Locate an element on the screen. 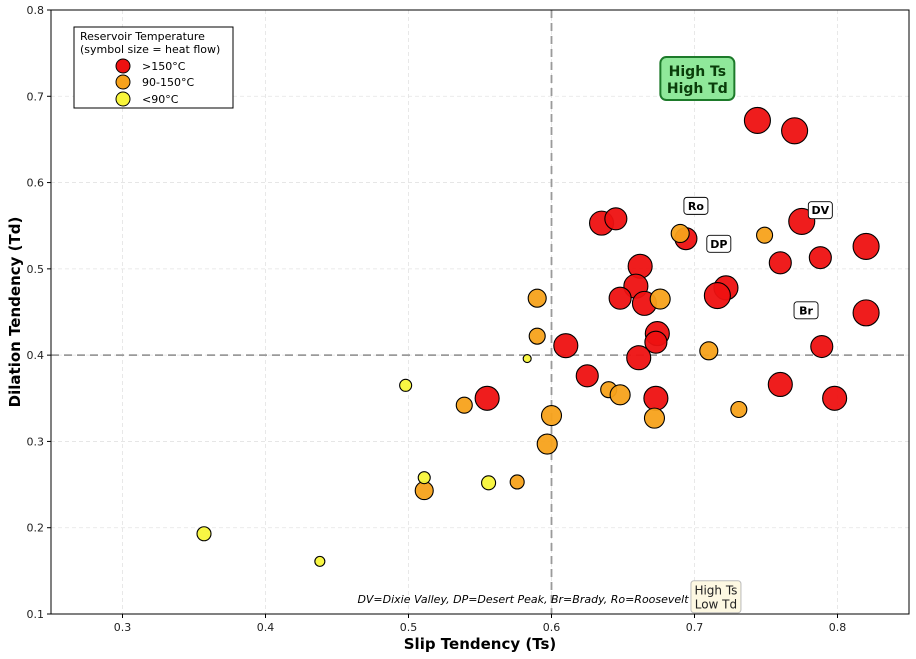 Image resolution: width=916 pixels, height=659 pixels. y-tick-label: 0.2 is located at coordinates (36, 528).